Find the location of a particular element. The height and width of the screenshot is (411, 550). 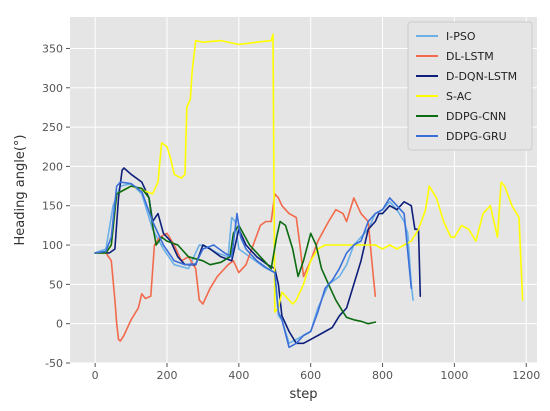

x-tick-label: 1200 is located at coordinates (526, 375).